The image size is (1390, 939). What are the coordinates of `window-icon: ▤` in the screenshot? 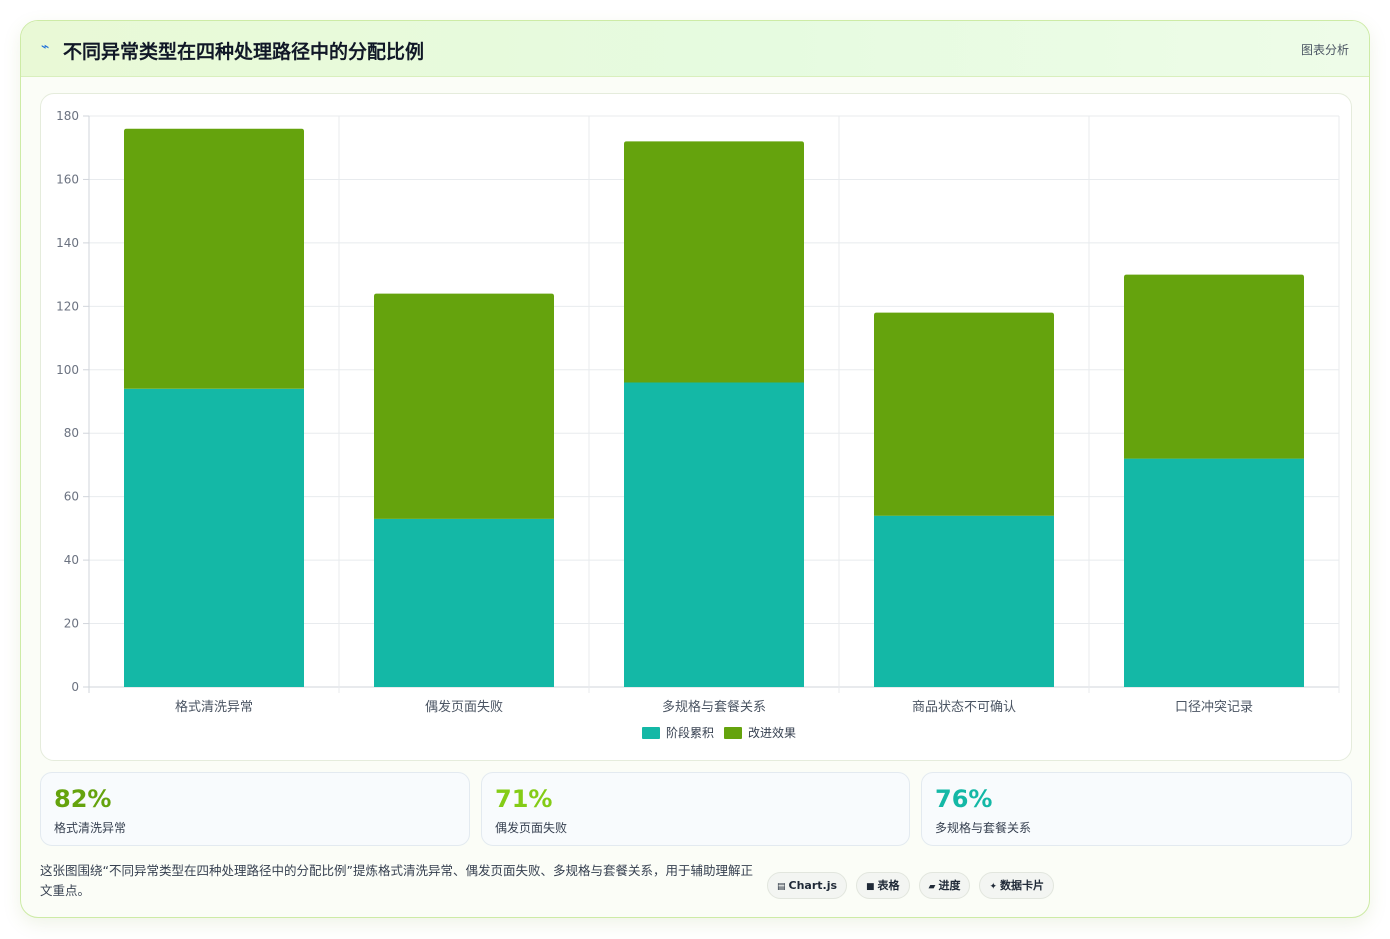 It's located at (781, 887).